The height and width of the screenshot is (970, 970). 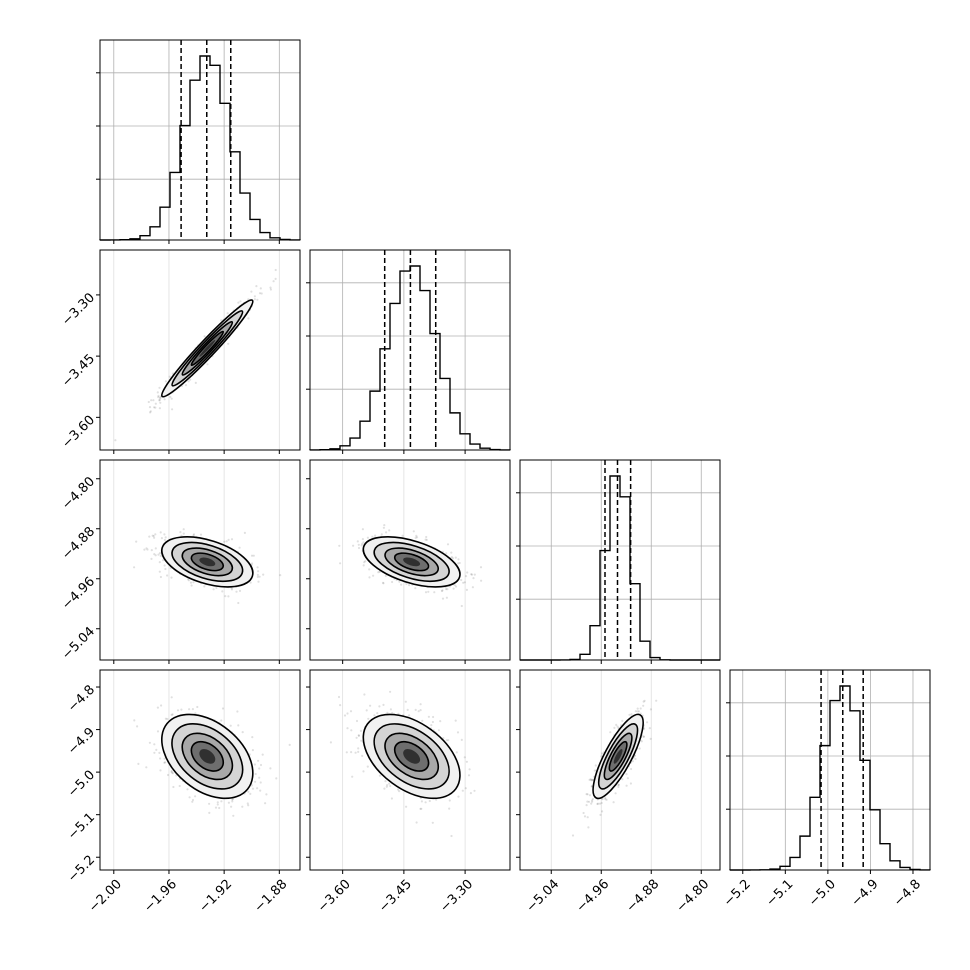 I want to click on xtick-label-0-1: −1.96, so click(x=160, y=896).